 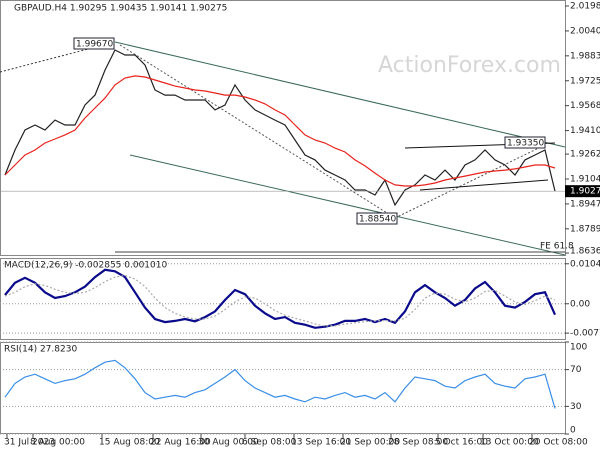 I want to click on triangle-bottom, so click(x=484, y=185).